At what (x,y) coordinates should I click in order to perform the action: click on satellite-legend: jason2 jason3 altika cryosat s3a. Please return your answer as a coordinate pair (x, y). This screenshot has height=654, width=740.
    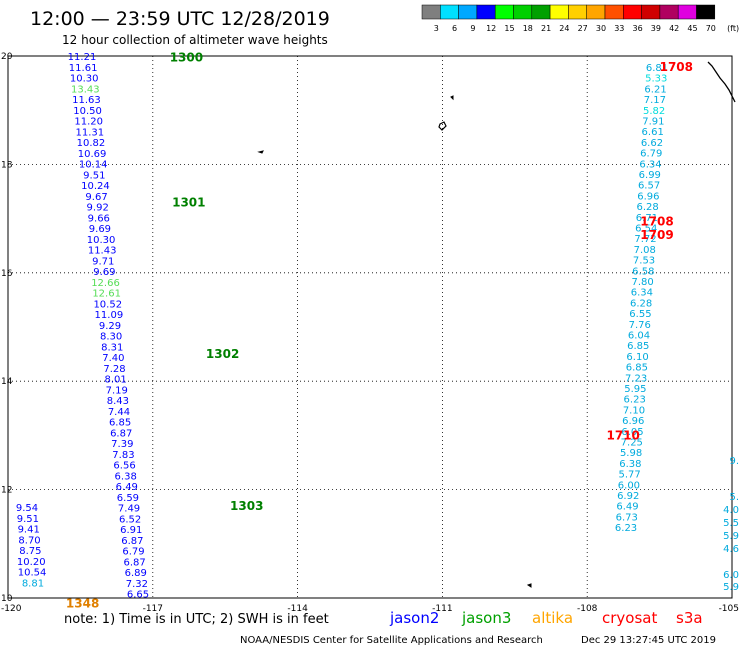
    Looking at the image, I should click on (546, 618).